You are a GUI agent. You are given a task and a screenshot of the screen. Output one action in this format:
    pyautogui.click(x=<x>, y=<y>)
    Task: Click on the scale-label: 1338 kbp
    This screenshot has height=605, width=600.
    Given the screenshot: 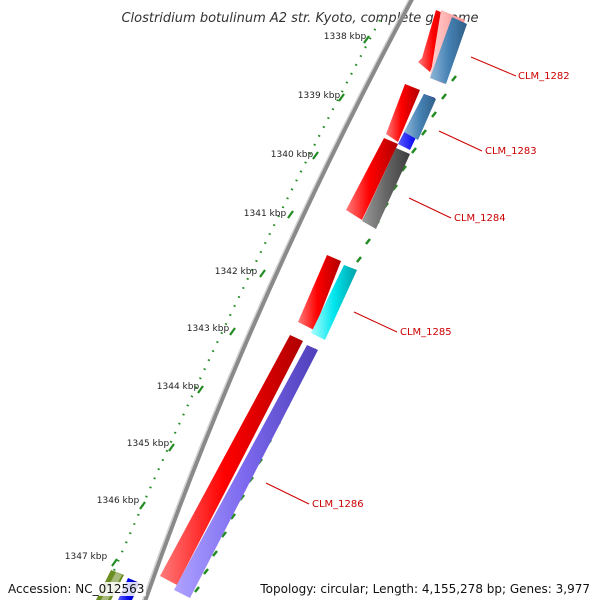 What is the action you would take?
    pyautogui.click(x=345, y=37)
    